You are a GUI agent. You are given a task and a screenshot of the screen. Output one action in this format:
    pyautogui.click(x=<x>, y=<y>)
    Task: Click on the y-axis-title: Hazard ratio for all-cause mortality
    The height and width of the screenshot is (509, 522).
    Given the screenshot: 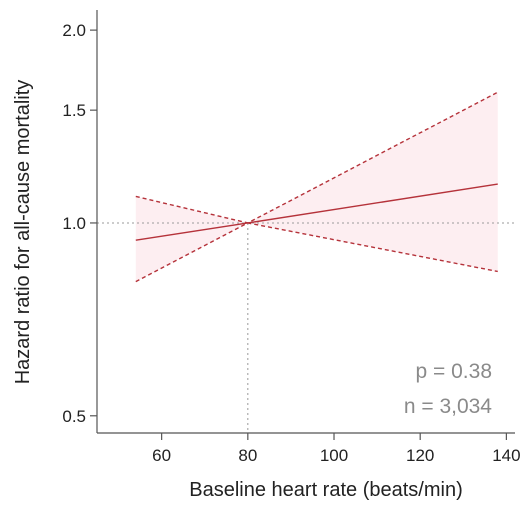 What is the action you would take?
    pyautogui.click(x=23, y=232)
    